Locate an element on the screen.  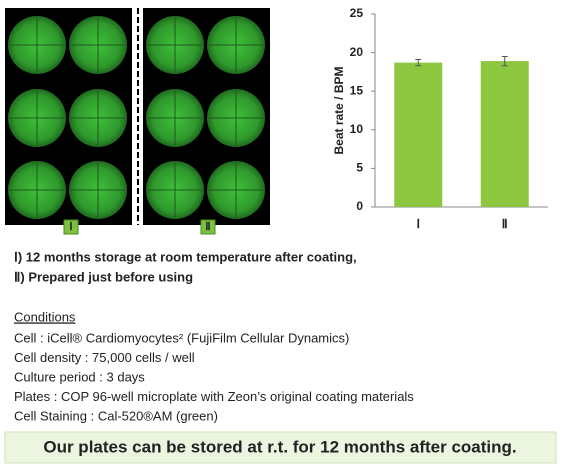
y-tick-label: 15 is located at coordinates (357, 90).